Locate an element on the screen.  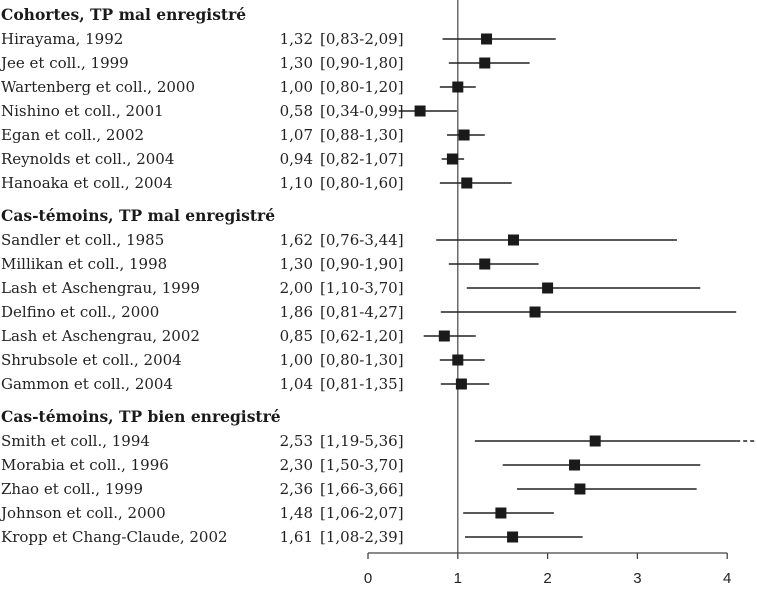
study-name: Gammon et coll., 2004 is located at coordinates (87, 384).